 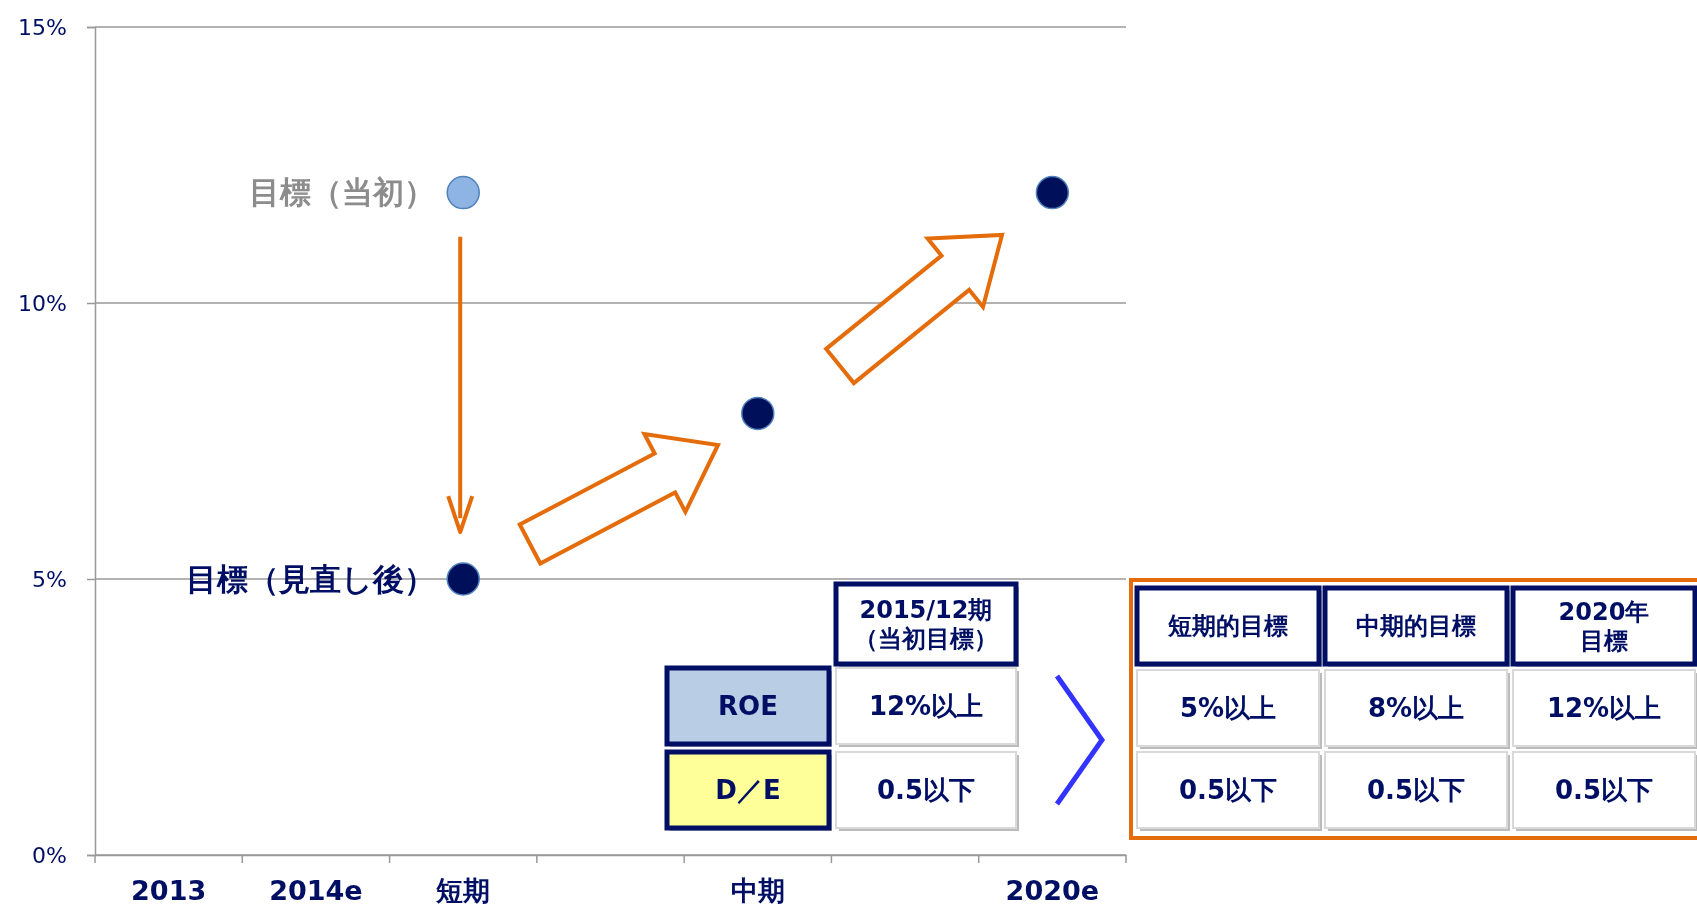 What do you see at coordinates (42, 27) in the screenshot?
I see `y-tick-label: 15%` at bounding box center [42, 27].